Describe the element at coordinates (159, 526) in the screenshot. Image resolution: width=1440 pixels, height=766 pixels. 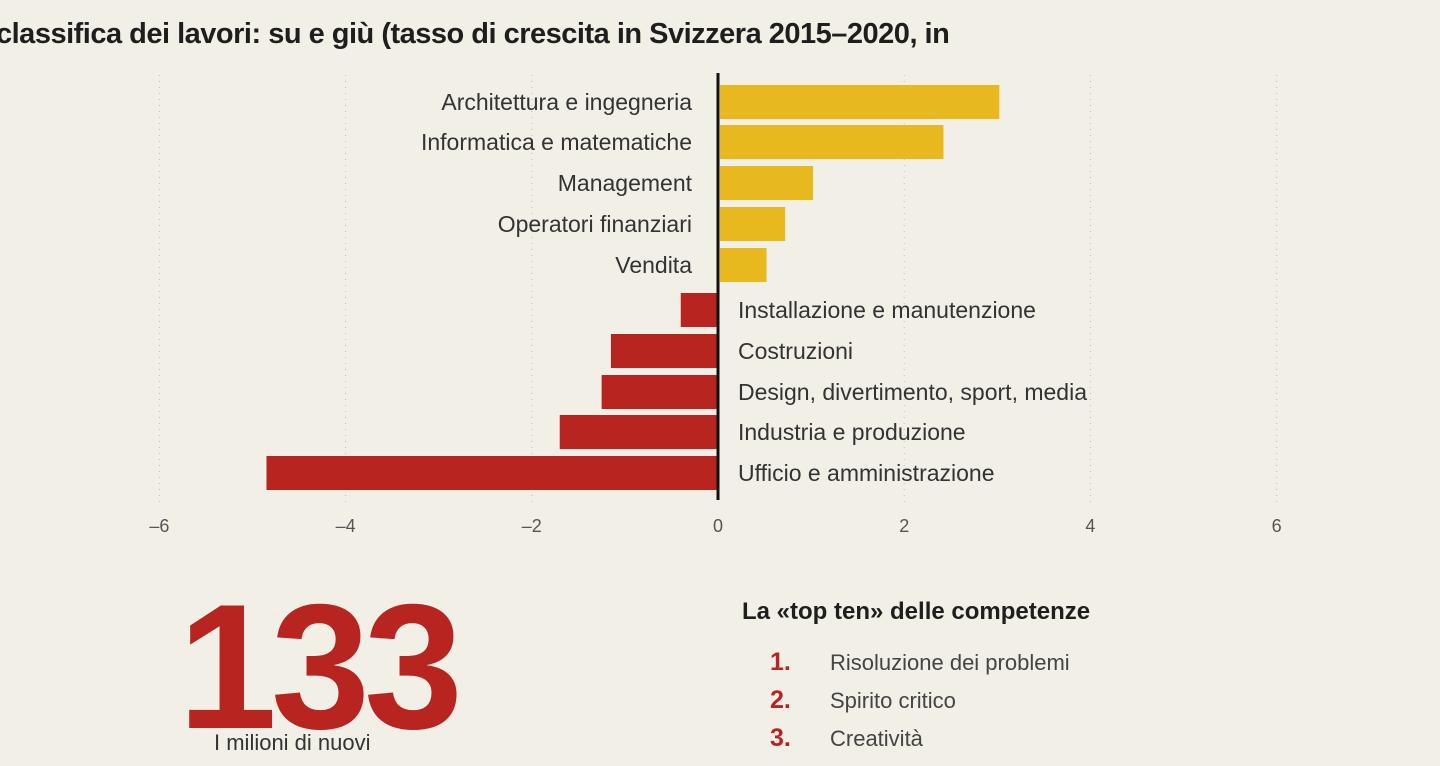
I see `x-tick-label: –6` at that location.